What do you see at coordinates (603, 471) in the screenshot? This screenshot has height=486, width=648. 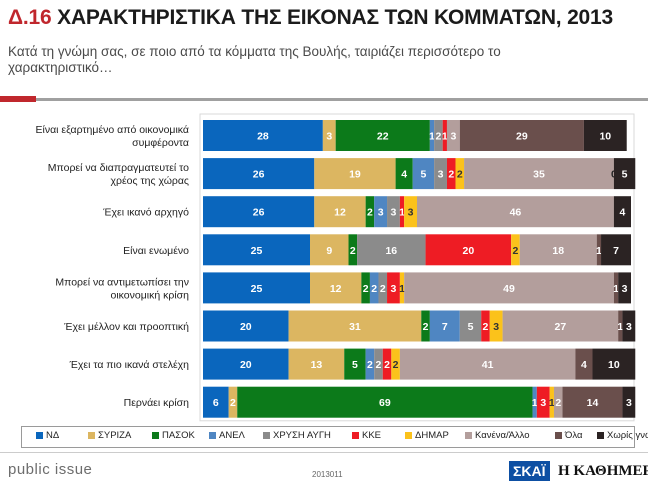 I see `brand-kathimerini-logo: Η ΚΑΘΗΜΕΡΙΝΗ` at bounding box center [603, 471].